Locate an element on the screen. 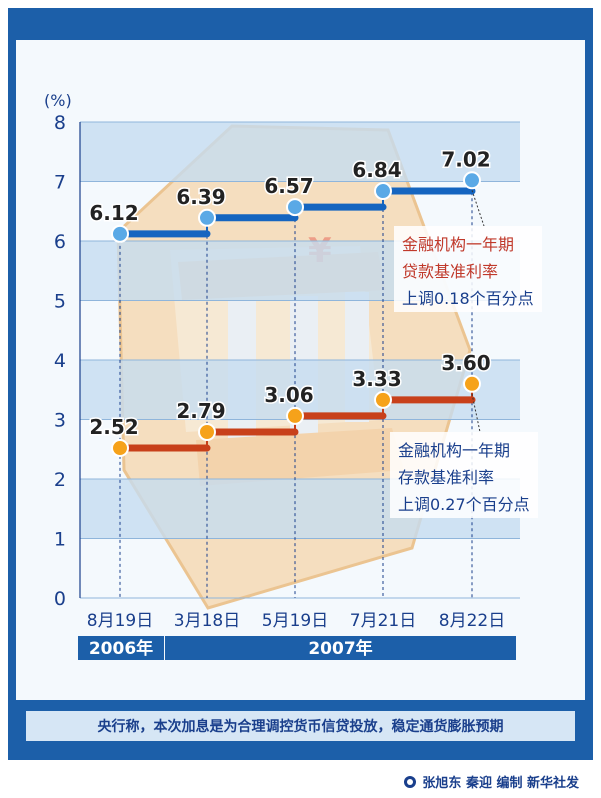 The width and height of the screenshot is (601, 798). loan-rate-series: 6.12 6.39 6.57 6.84 7.02 is located at coordinates (290, 194).